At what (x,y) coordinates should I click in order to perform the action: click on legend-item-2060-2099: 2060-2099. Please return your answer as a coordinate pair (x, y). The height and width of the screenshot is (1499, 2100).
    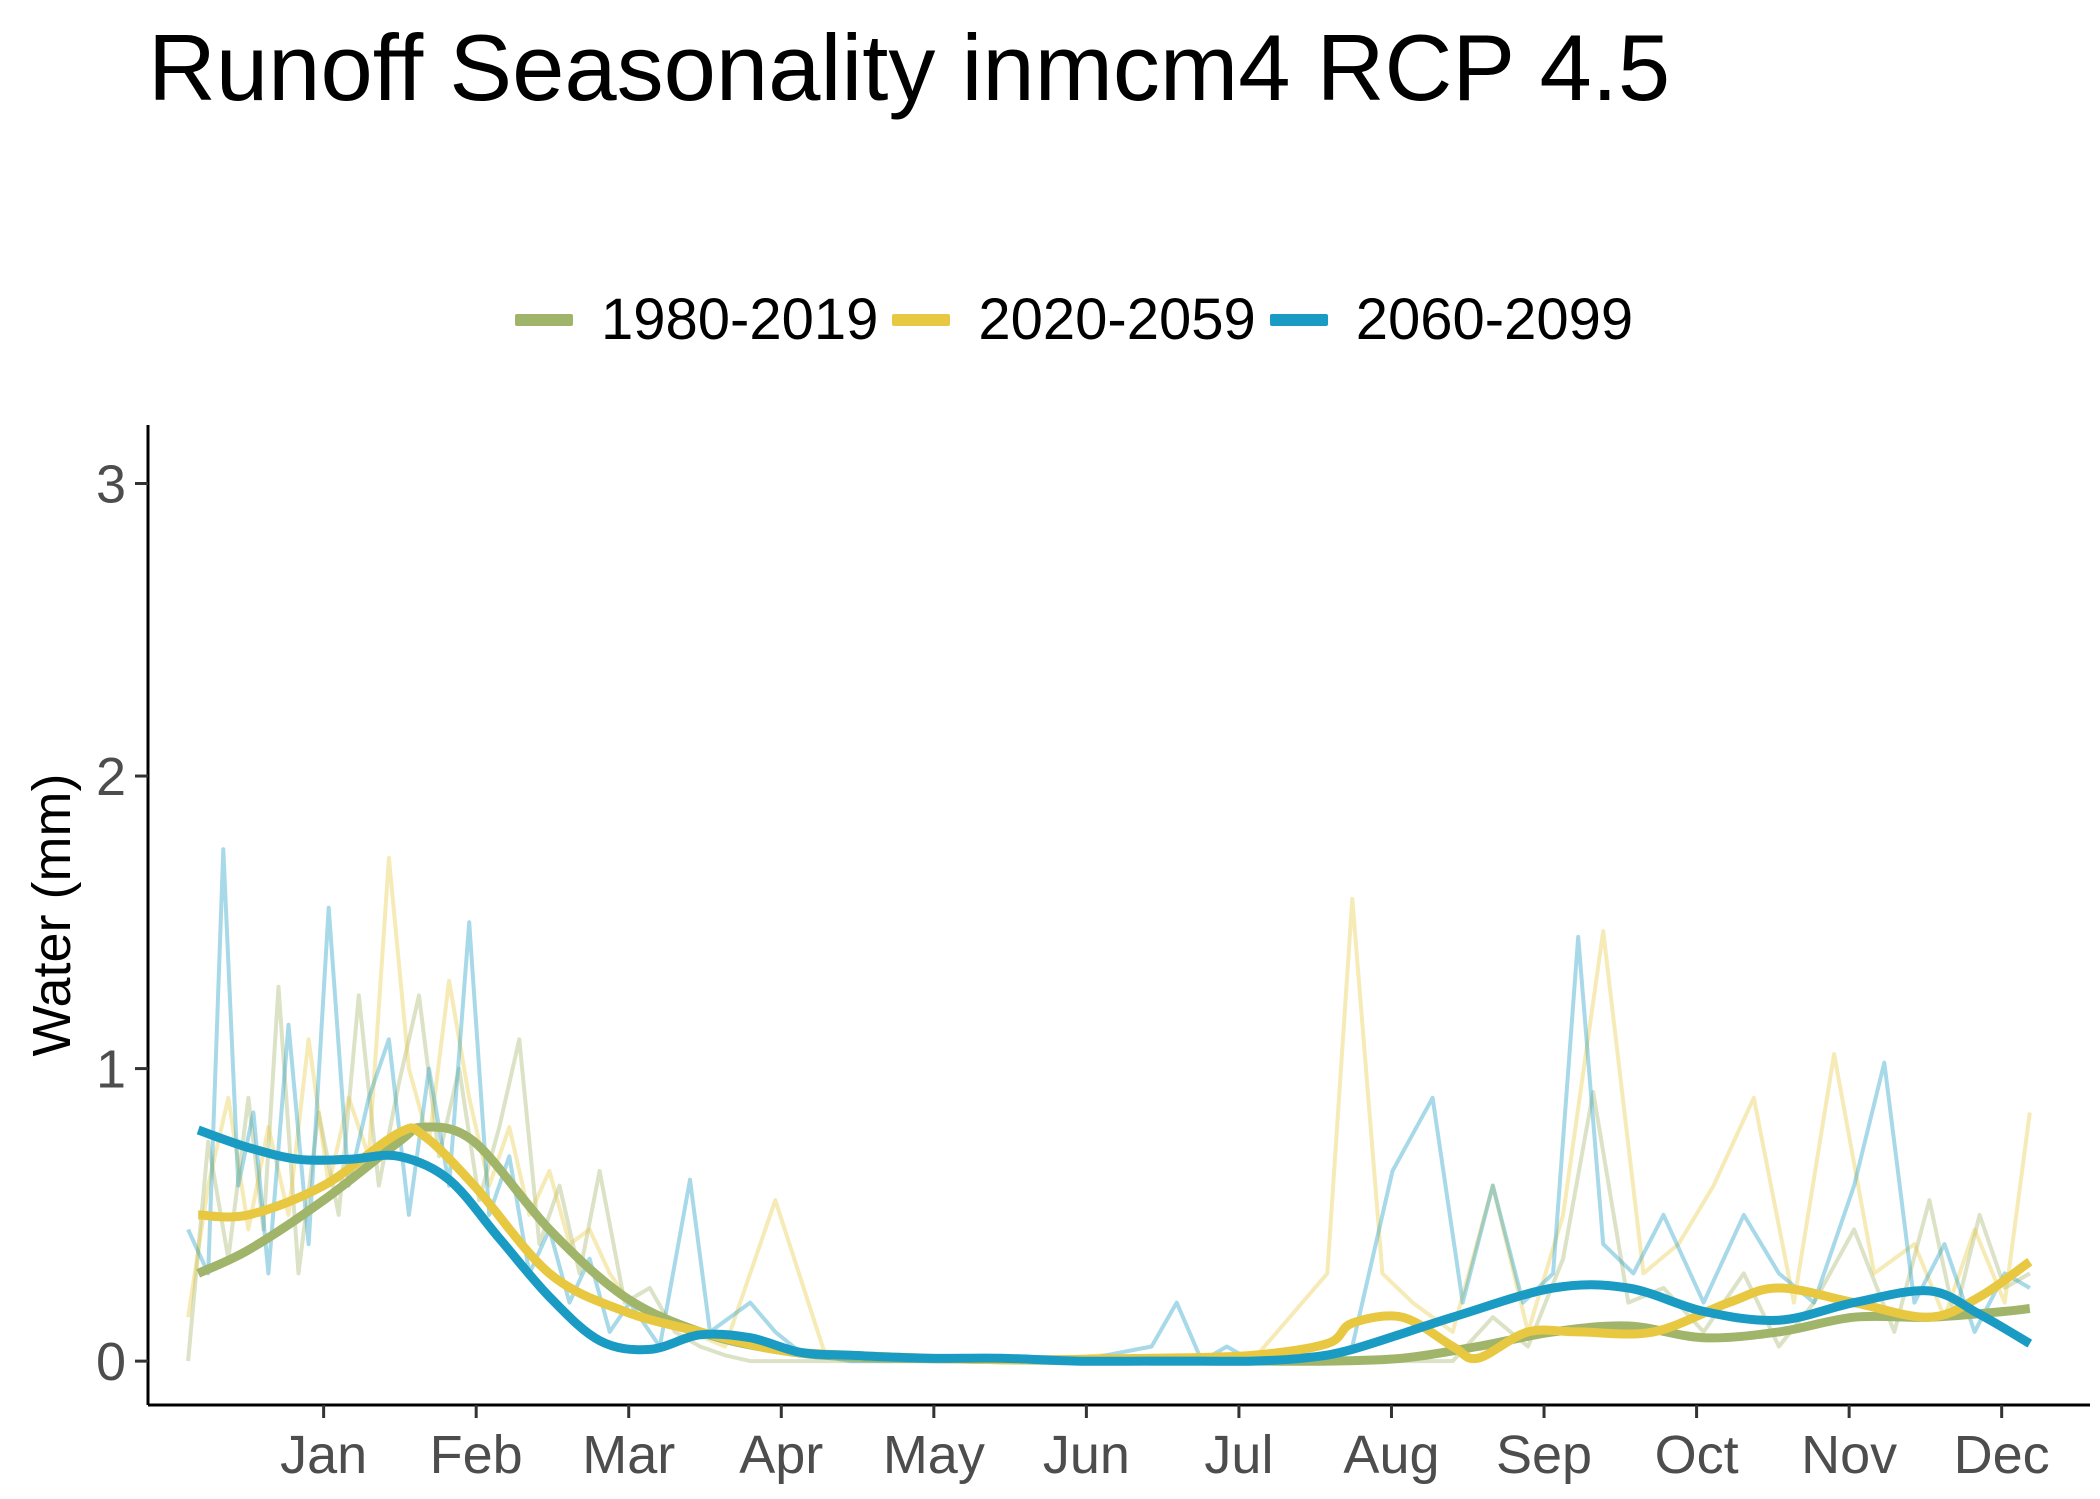
    Looking at the image, I should click on (1451, 319).